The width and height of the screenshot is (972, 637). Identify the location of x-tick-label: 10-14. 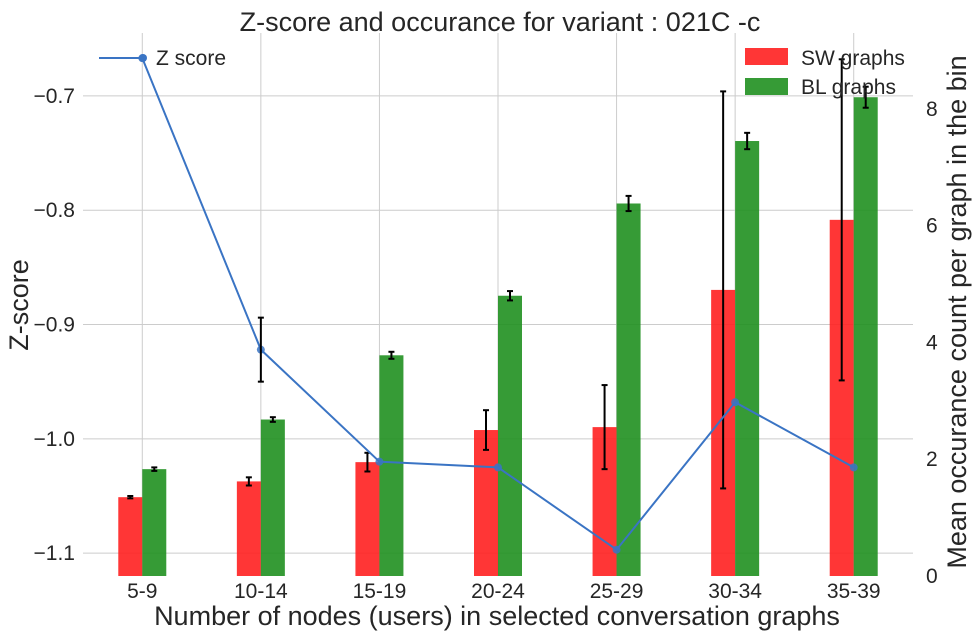
(261, 591).